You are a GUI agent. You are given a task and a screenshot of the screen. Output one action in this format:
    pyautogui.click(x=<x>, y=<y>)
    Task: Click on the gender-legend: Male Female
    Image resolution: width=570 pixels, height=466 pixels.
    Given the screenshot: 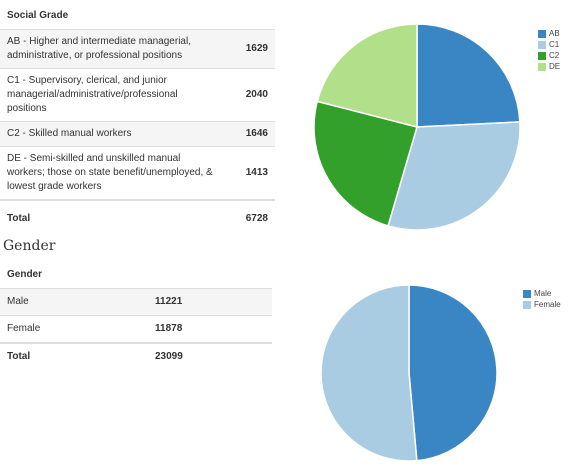 What is the action you would take?
    pyautogui.click(x=542, y=299)
    